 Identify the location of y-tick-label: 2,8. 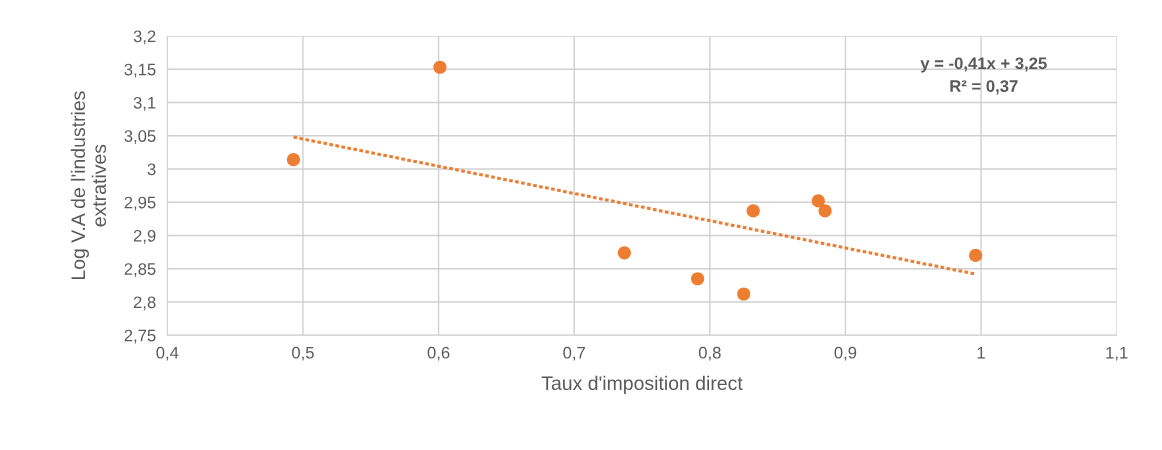
(144, 303).